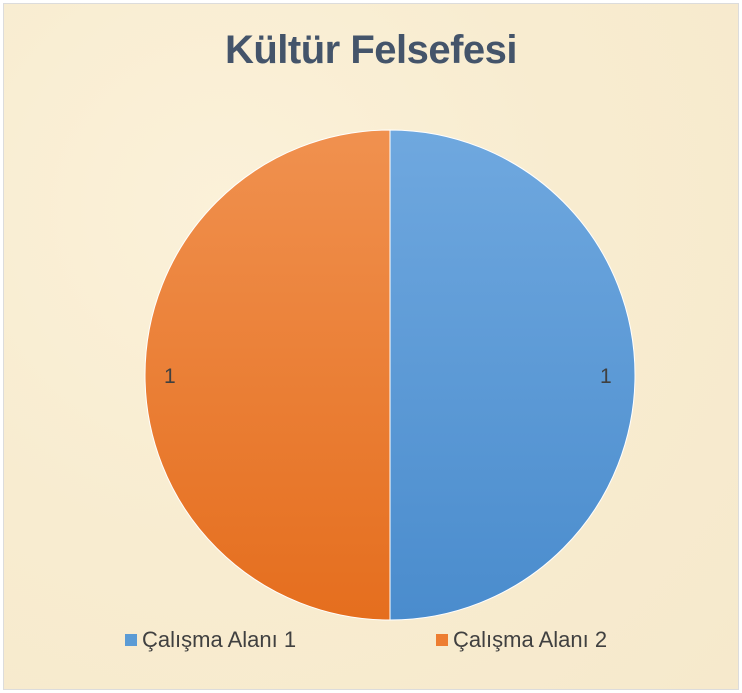  What do you see at coordinates (219, 639) in the screenshot?
I see `legend-label-1: Çalışma Alanı 1` at bounding box center [219, 639].